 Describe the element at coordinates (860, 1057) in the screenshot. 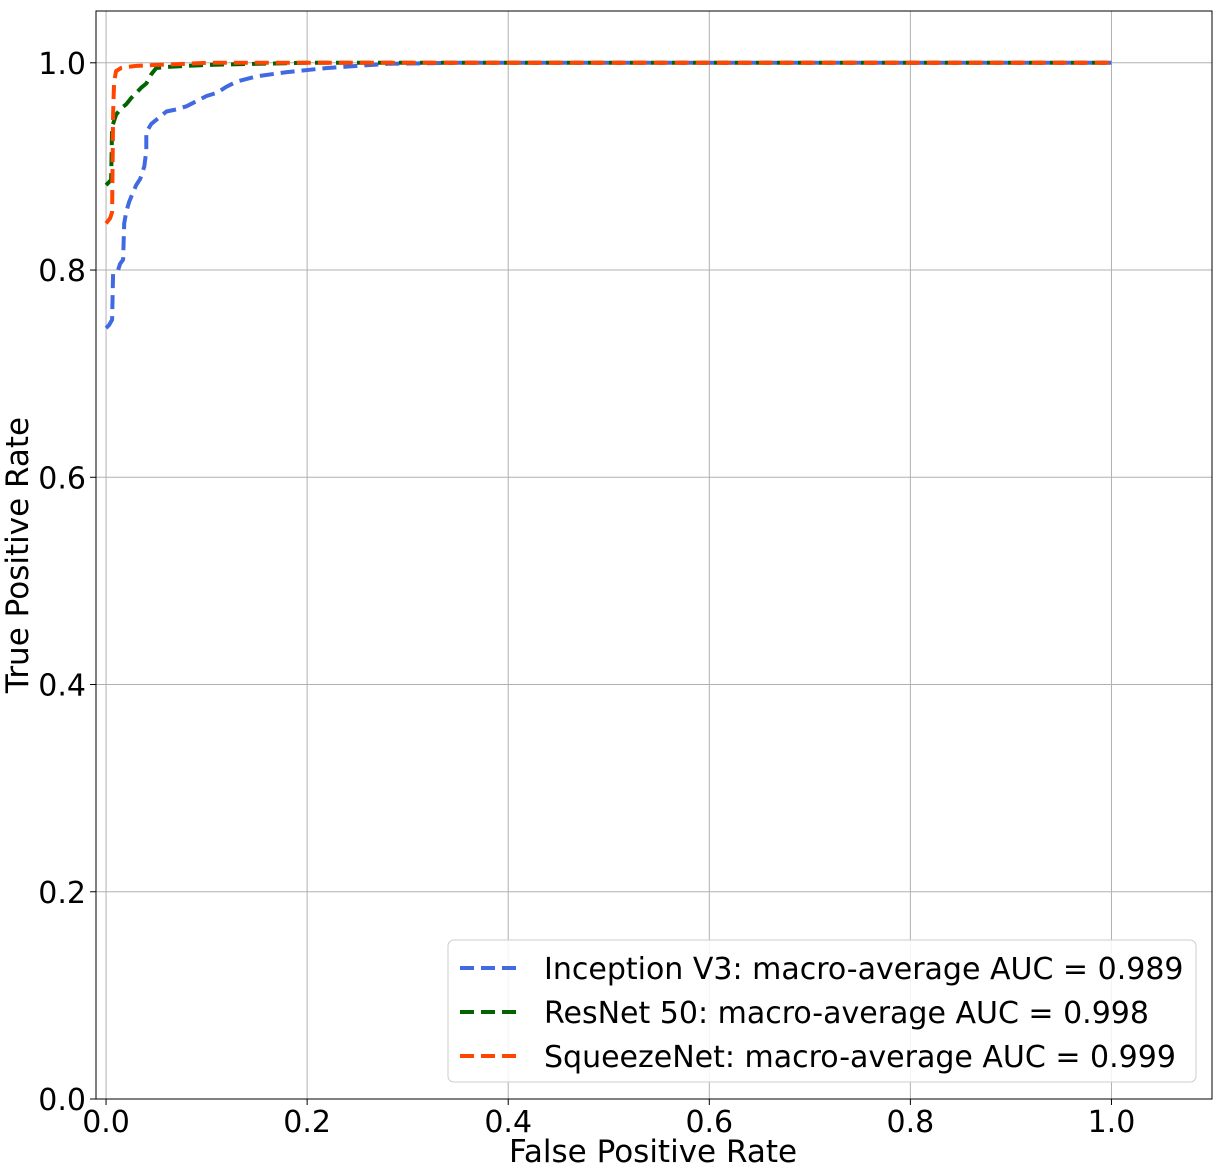

I see `legend-label-3: SqueezeNet: macro-average AUC = 0.999` at that location.